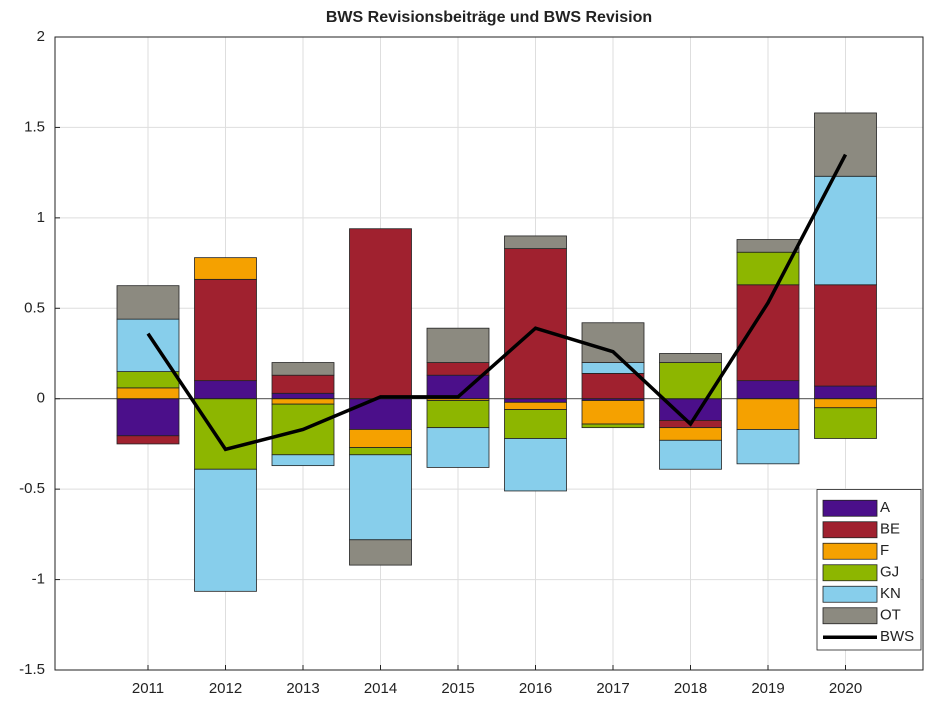 The height and width of the screenshot is (703, 927). Describe the element at coordinates (890, 615) in the screenshot. I see `legend-label: OT` at that location.